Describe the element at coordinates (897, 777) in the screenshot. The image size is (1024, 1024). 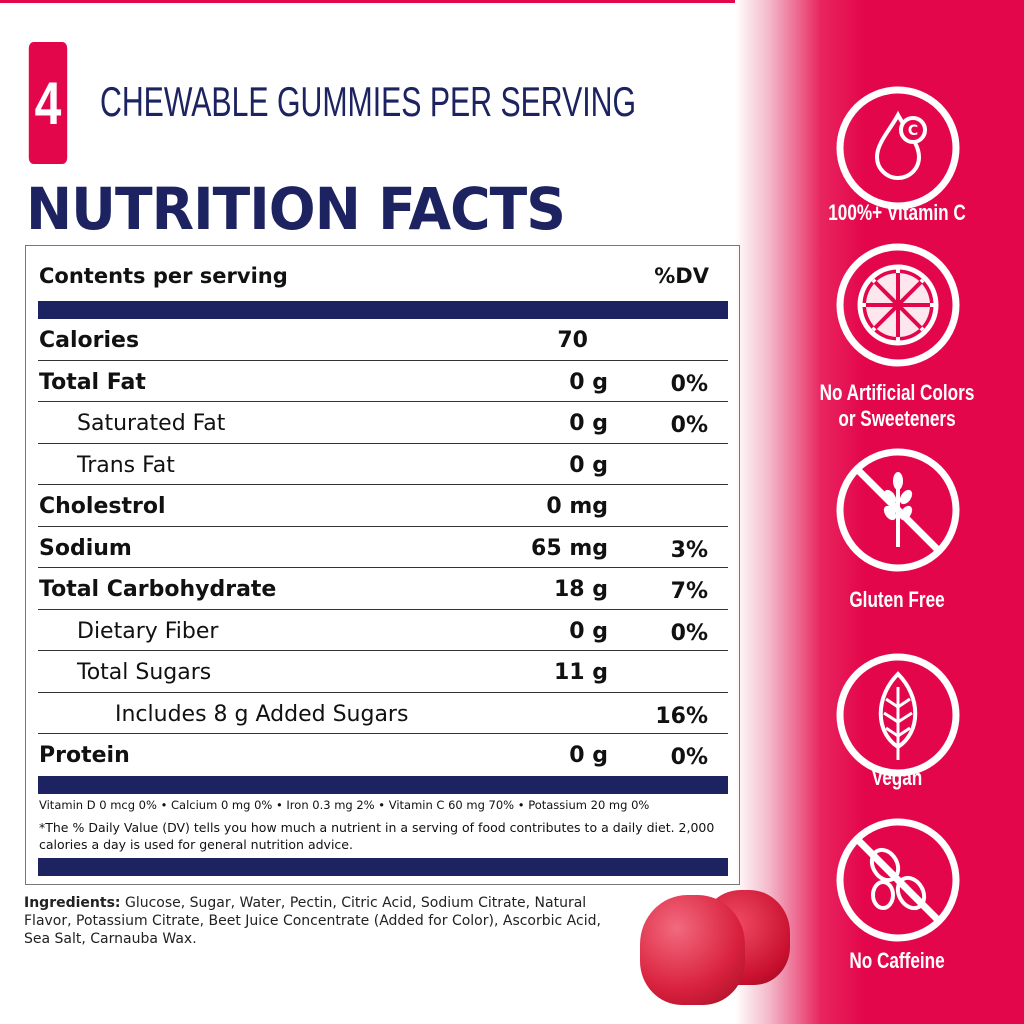
I see `feature-label: Vegan` at that location.